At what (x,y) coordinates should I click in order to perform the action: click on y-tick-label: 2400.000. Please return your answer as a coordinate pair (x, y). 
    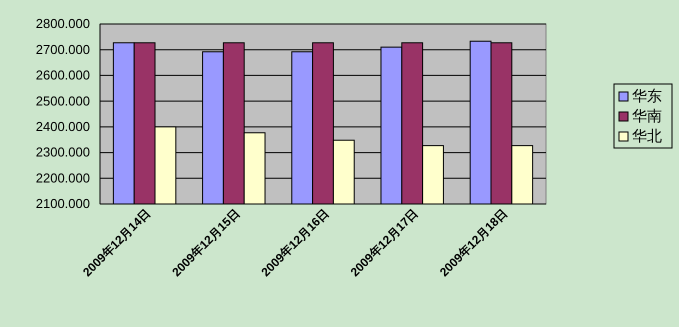
    Looking at the image, I should click on (63, 126).